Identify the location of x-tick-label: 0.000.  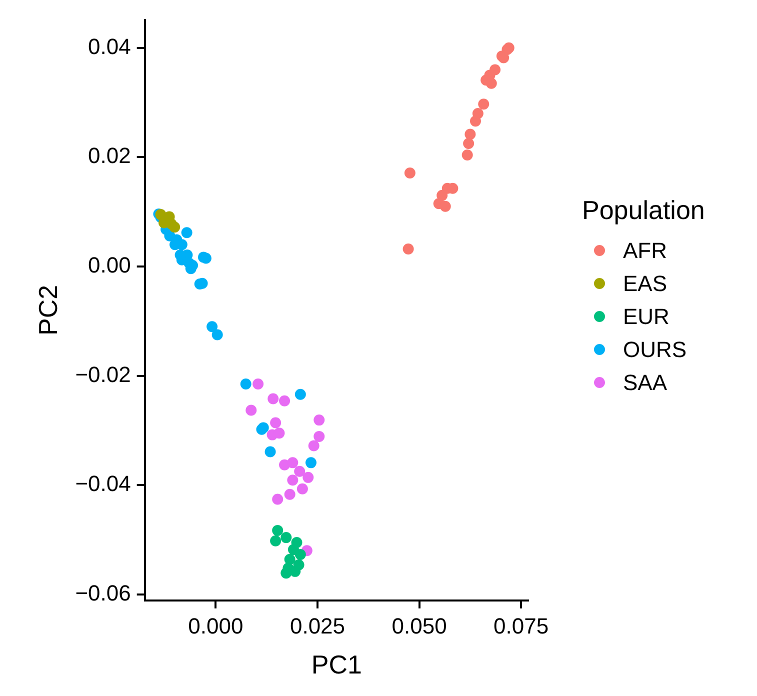
(216, 626).